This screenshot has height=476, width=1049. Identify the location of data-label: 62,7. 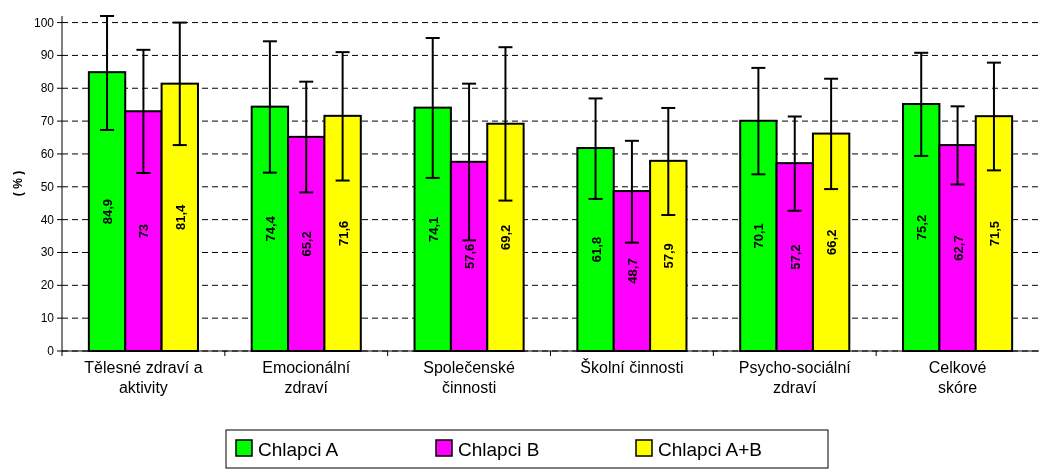
(958, 248).